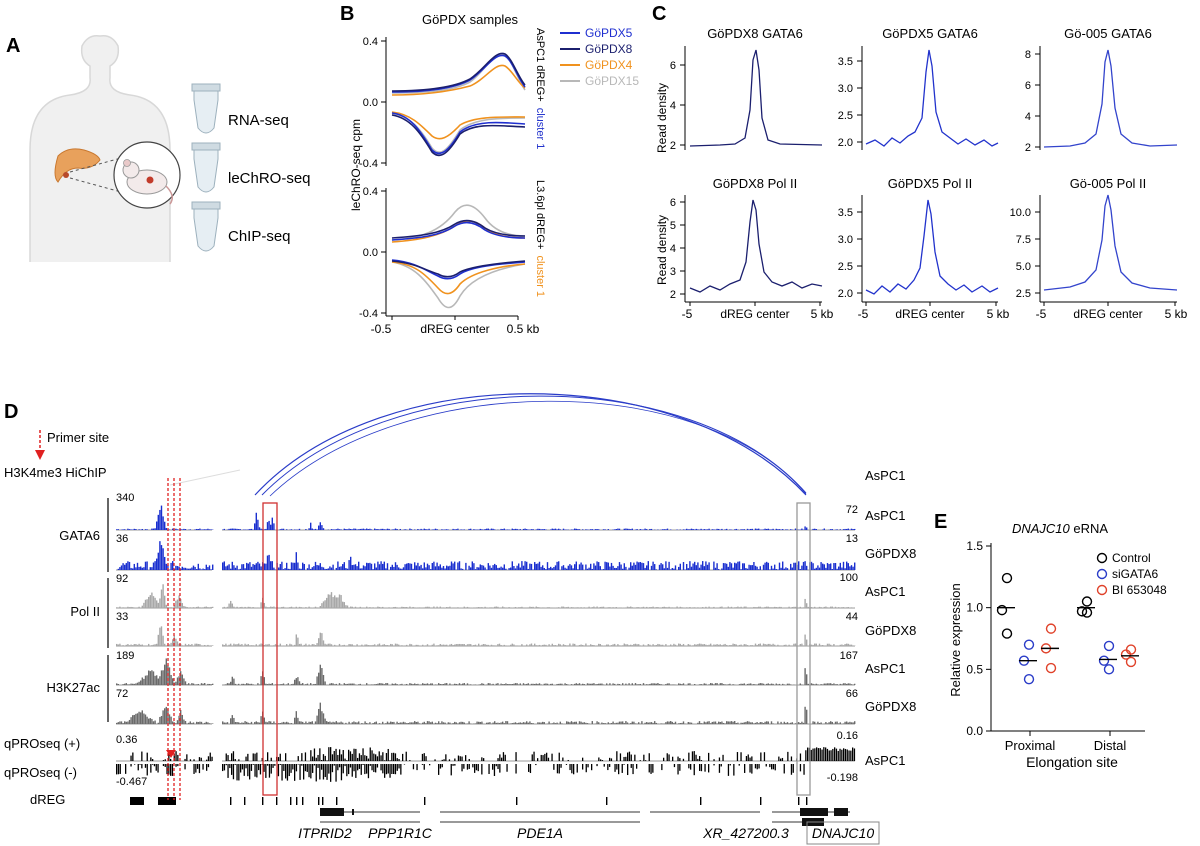  I want to click on panel-b-top-cluster-label: cluster 1, so click(540, 129).